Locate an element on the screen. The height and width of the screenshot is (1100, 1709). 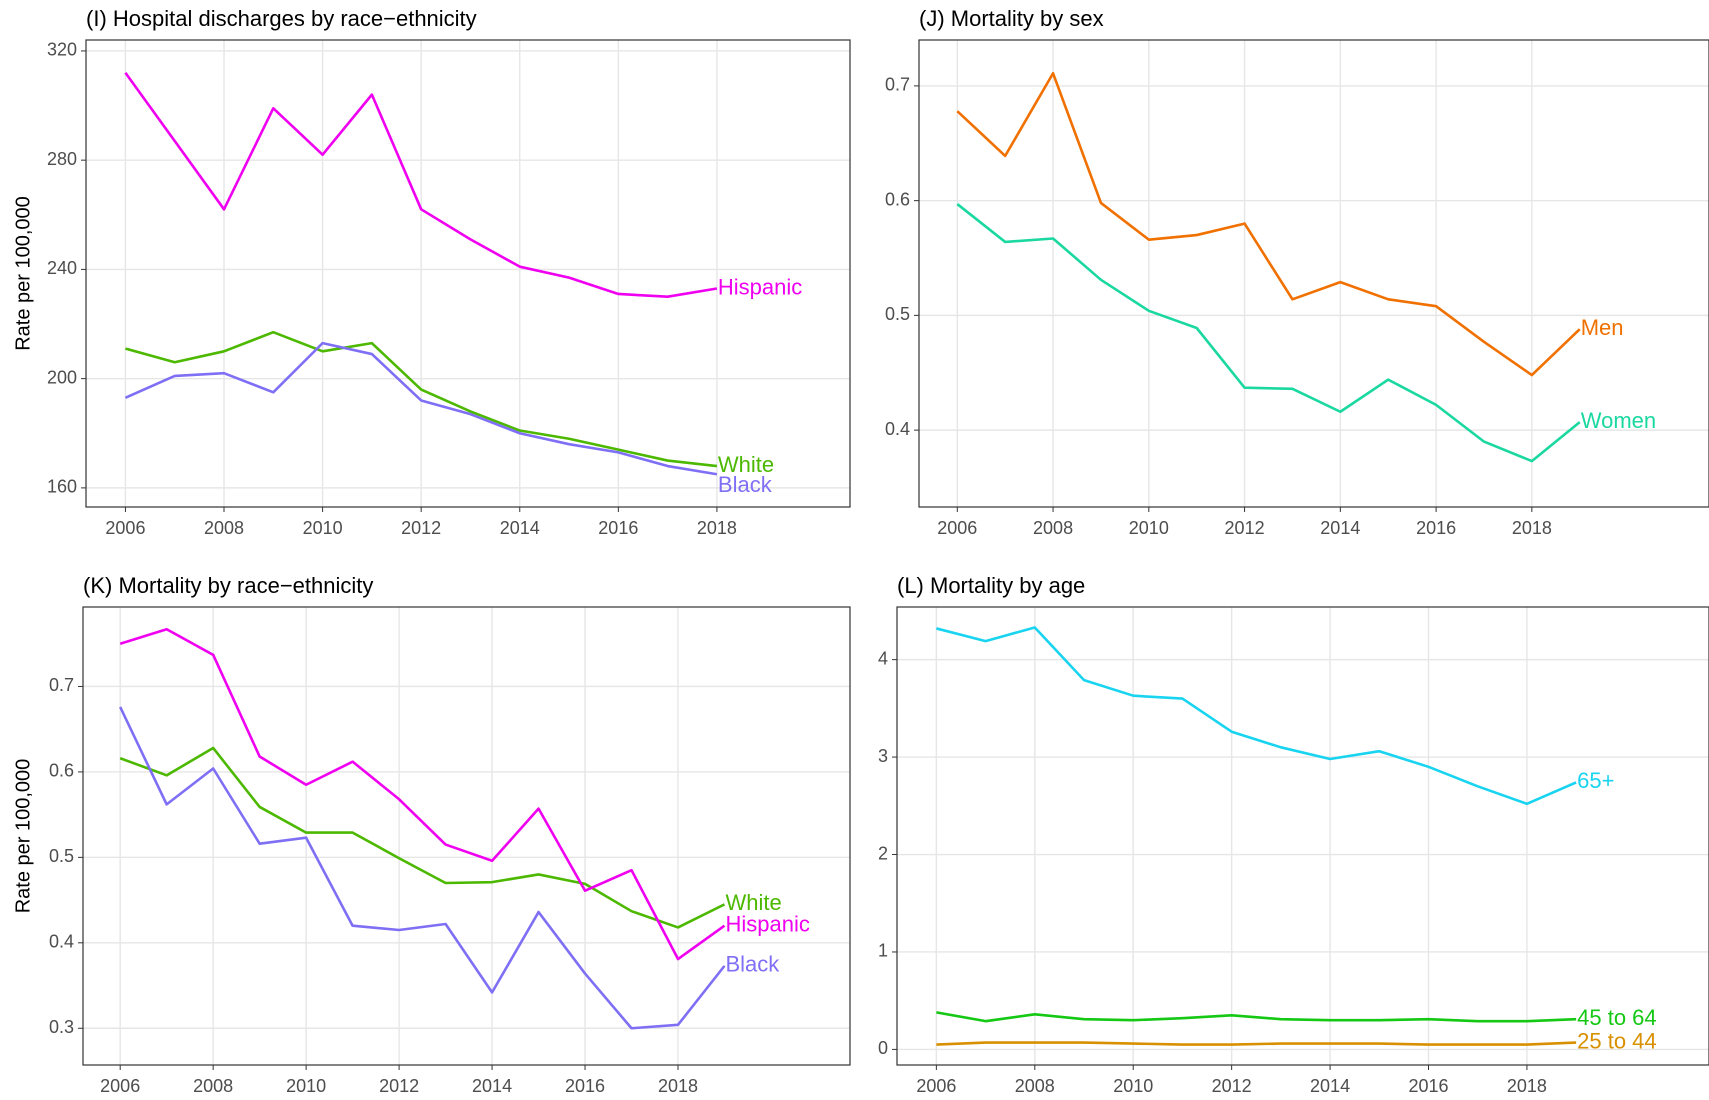
series-label: Men is located at coordinates (1602, 327).